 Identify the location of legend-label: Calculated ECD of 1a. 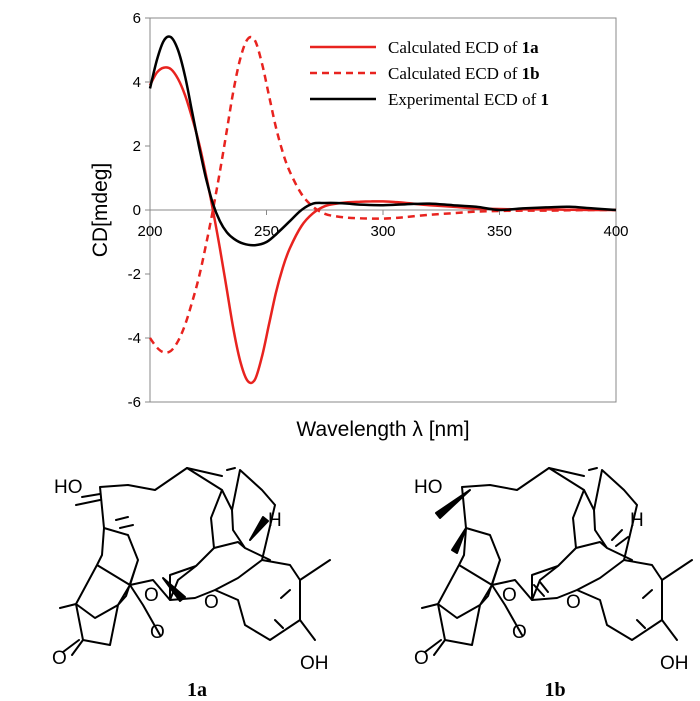
(463, 47).